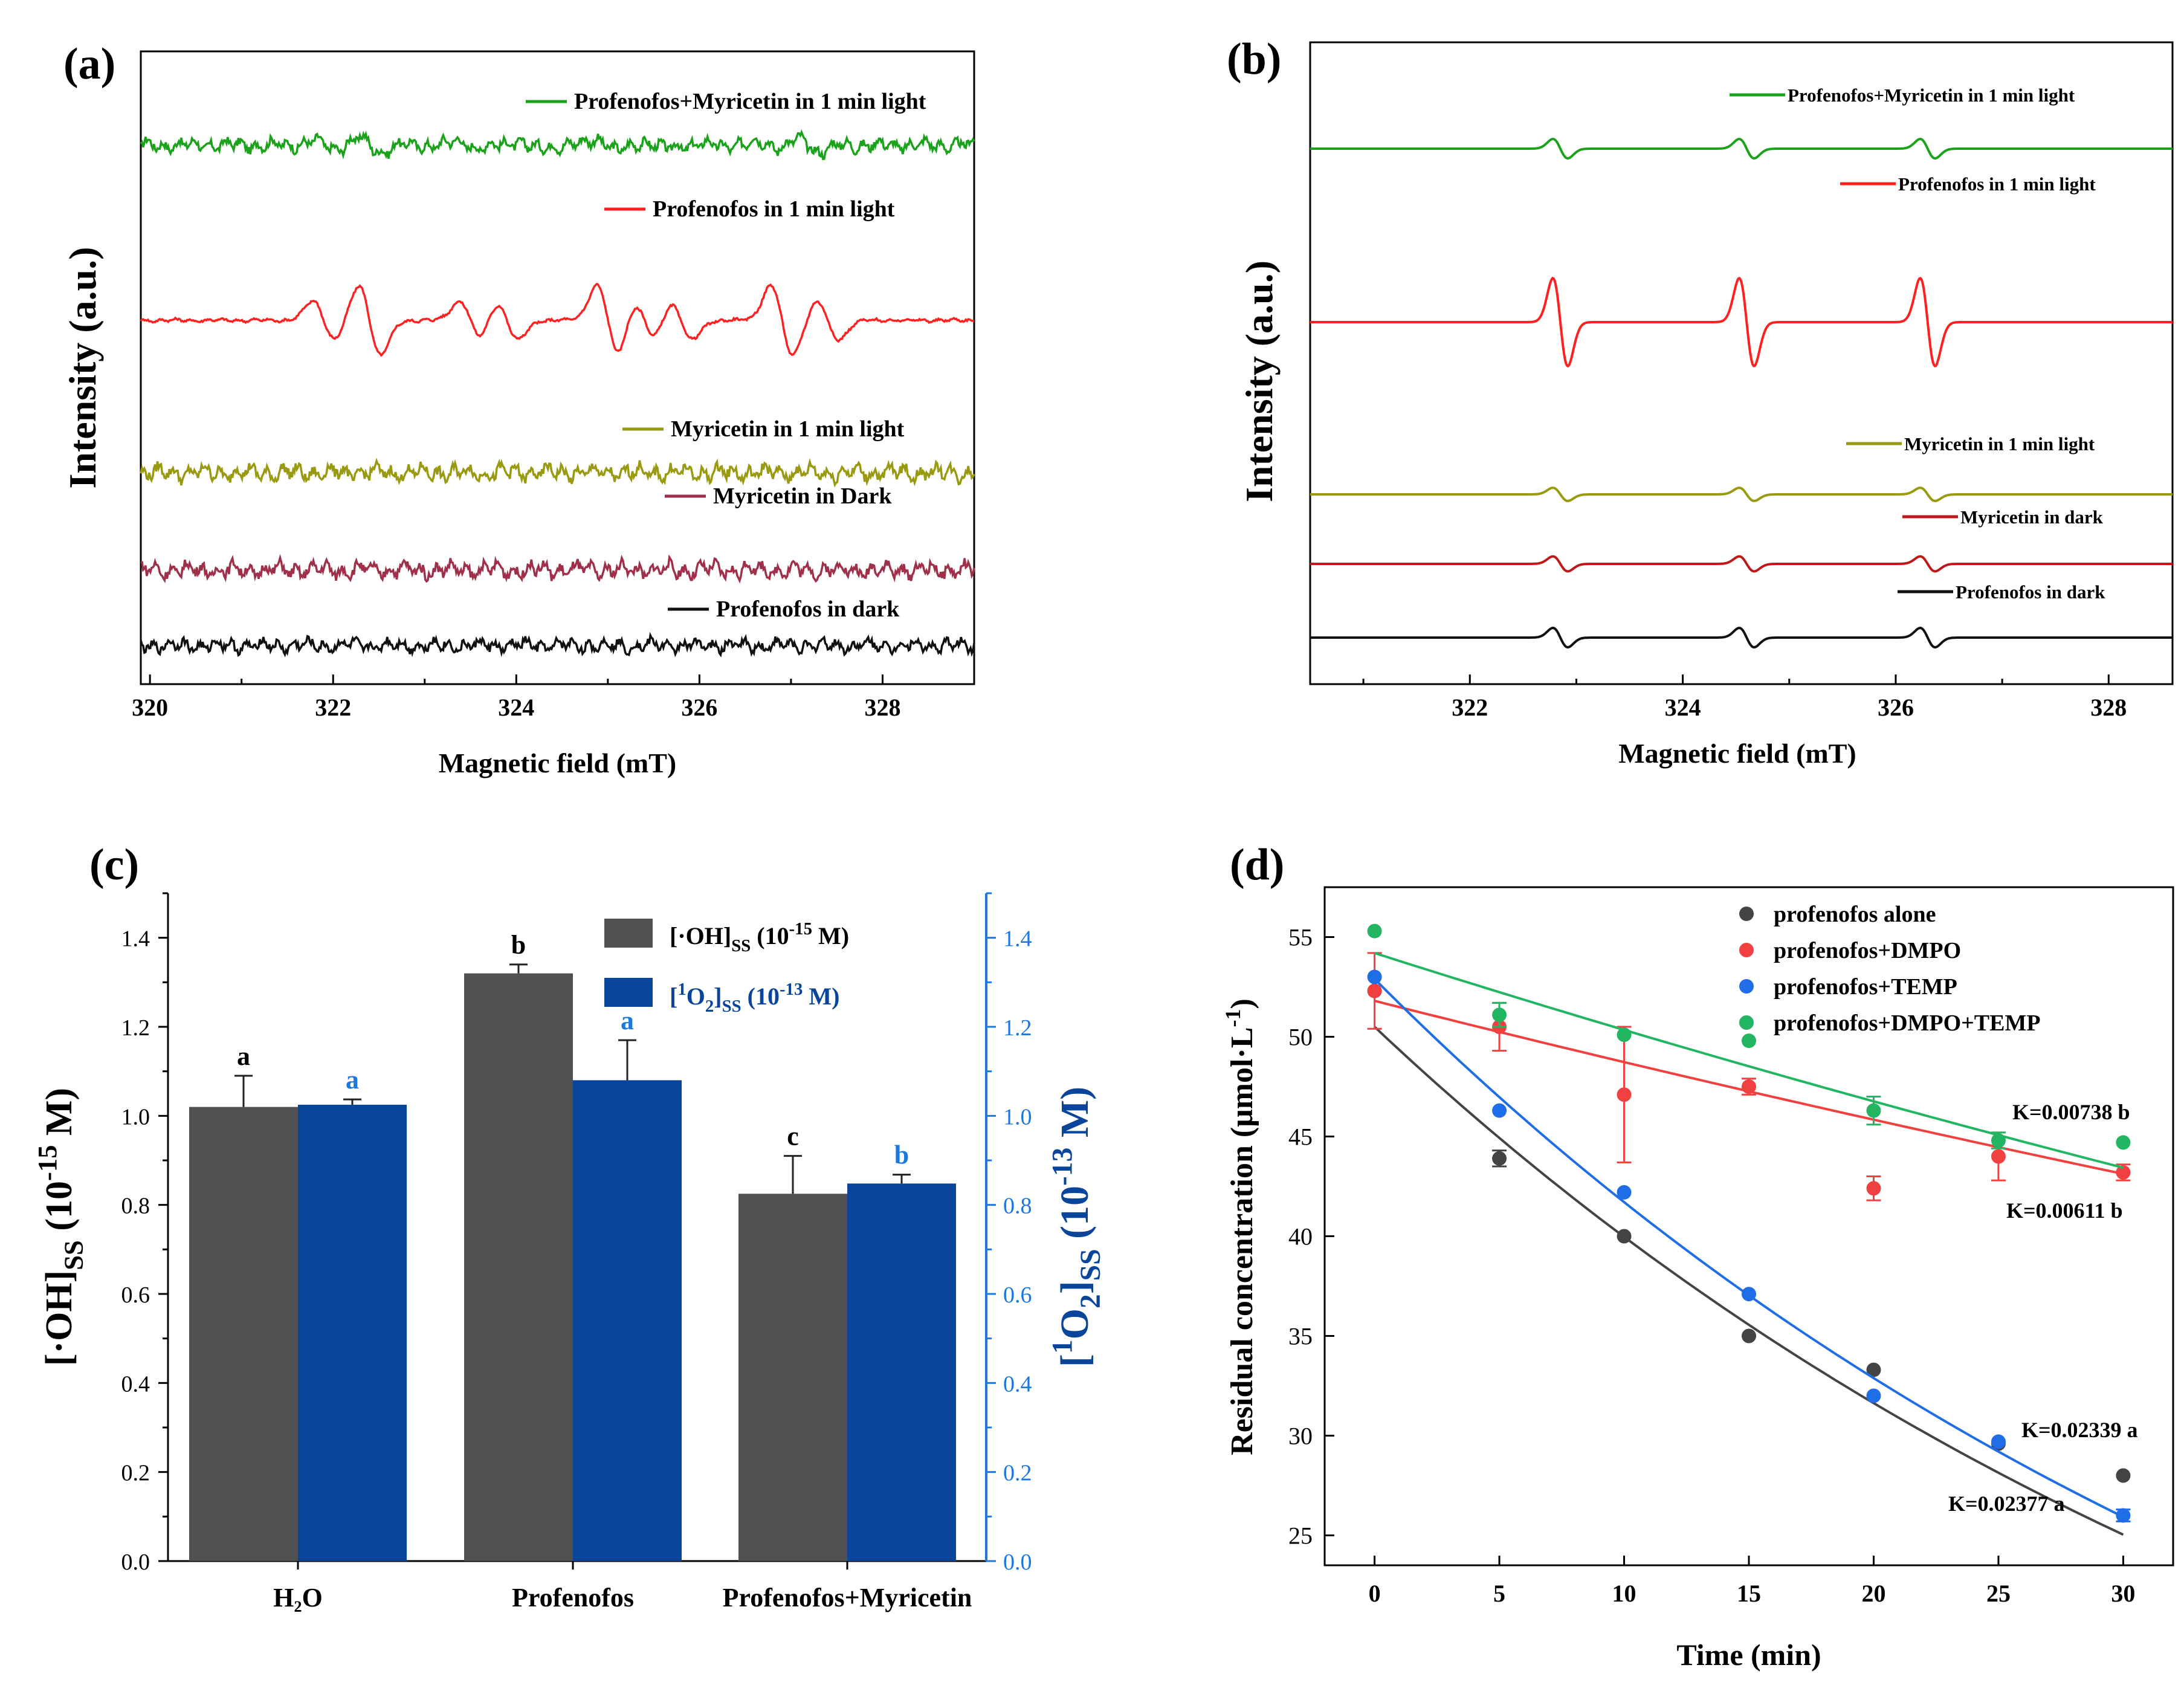 This screenshot has width=2184, height=1691. What do you see at coordinates (135, 1028) in the screenshot?
I see `left-y-tick-label: 1.2` at bounding box center [135, 1028].